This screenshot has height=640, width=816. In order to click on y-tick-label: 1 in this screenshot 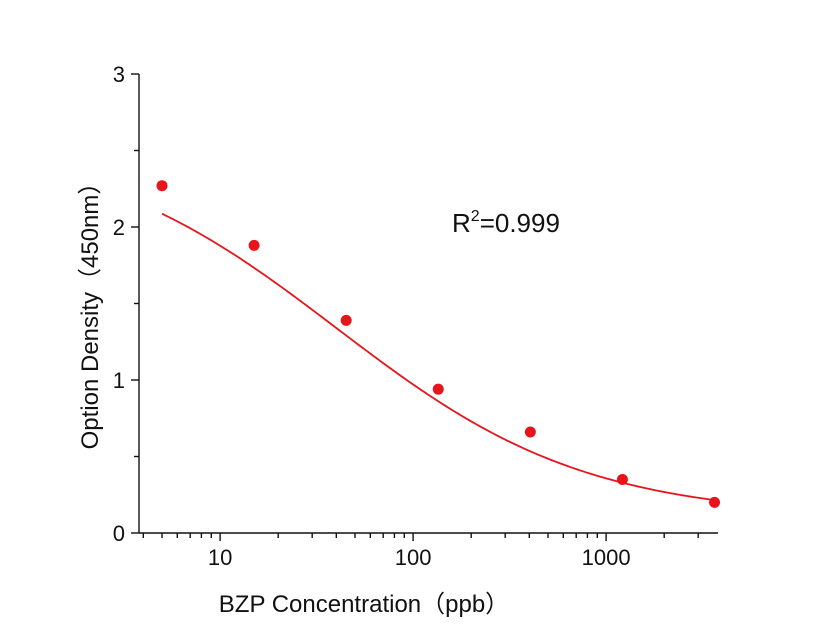, I will do `click(119, 380)`.